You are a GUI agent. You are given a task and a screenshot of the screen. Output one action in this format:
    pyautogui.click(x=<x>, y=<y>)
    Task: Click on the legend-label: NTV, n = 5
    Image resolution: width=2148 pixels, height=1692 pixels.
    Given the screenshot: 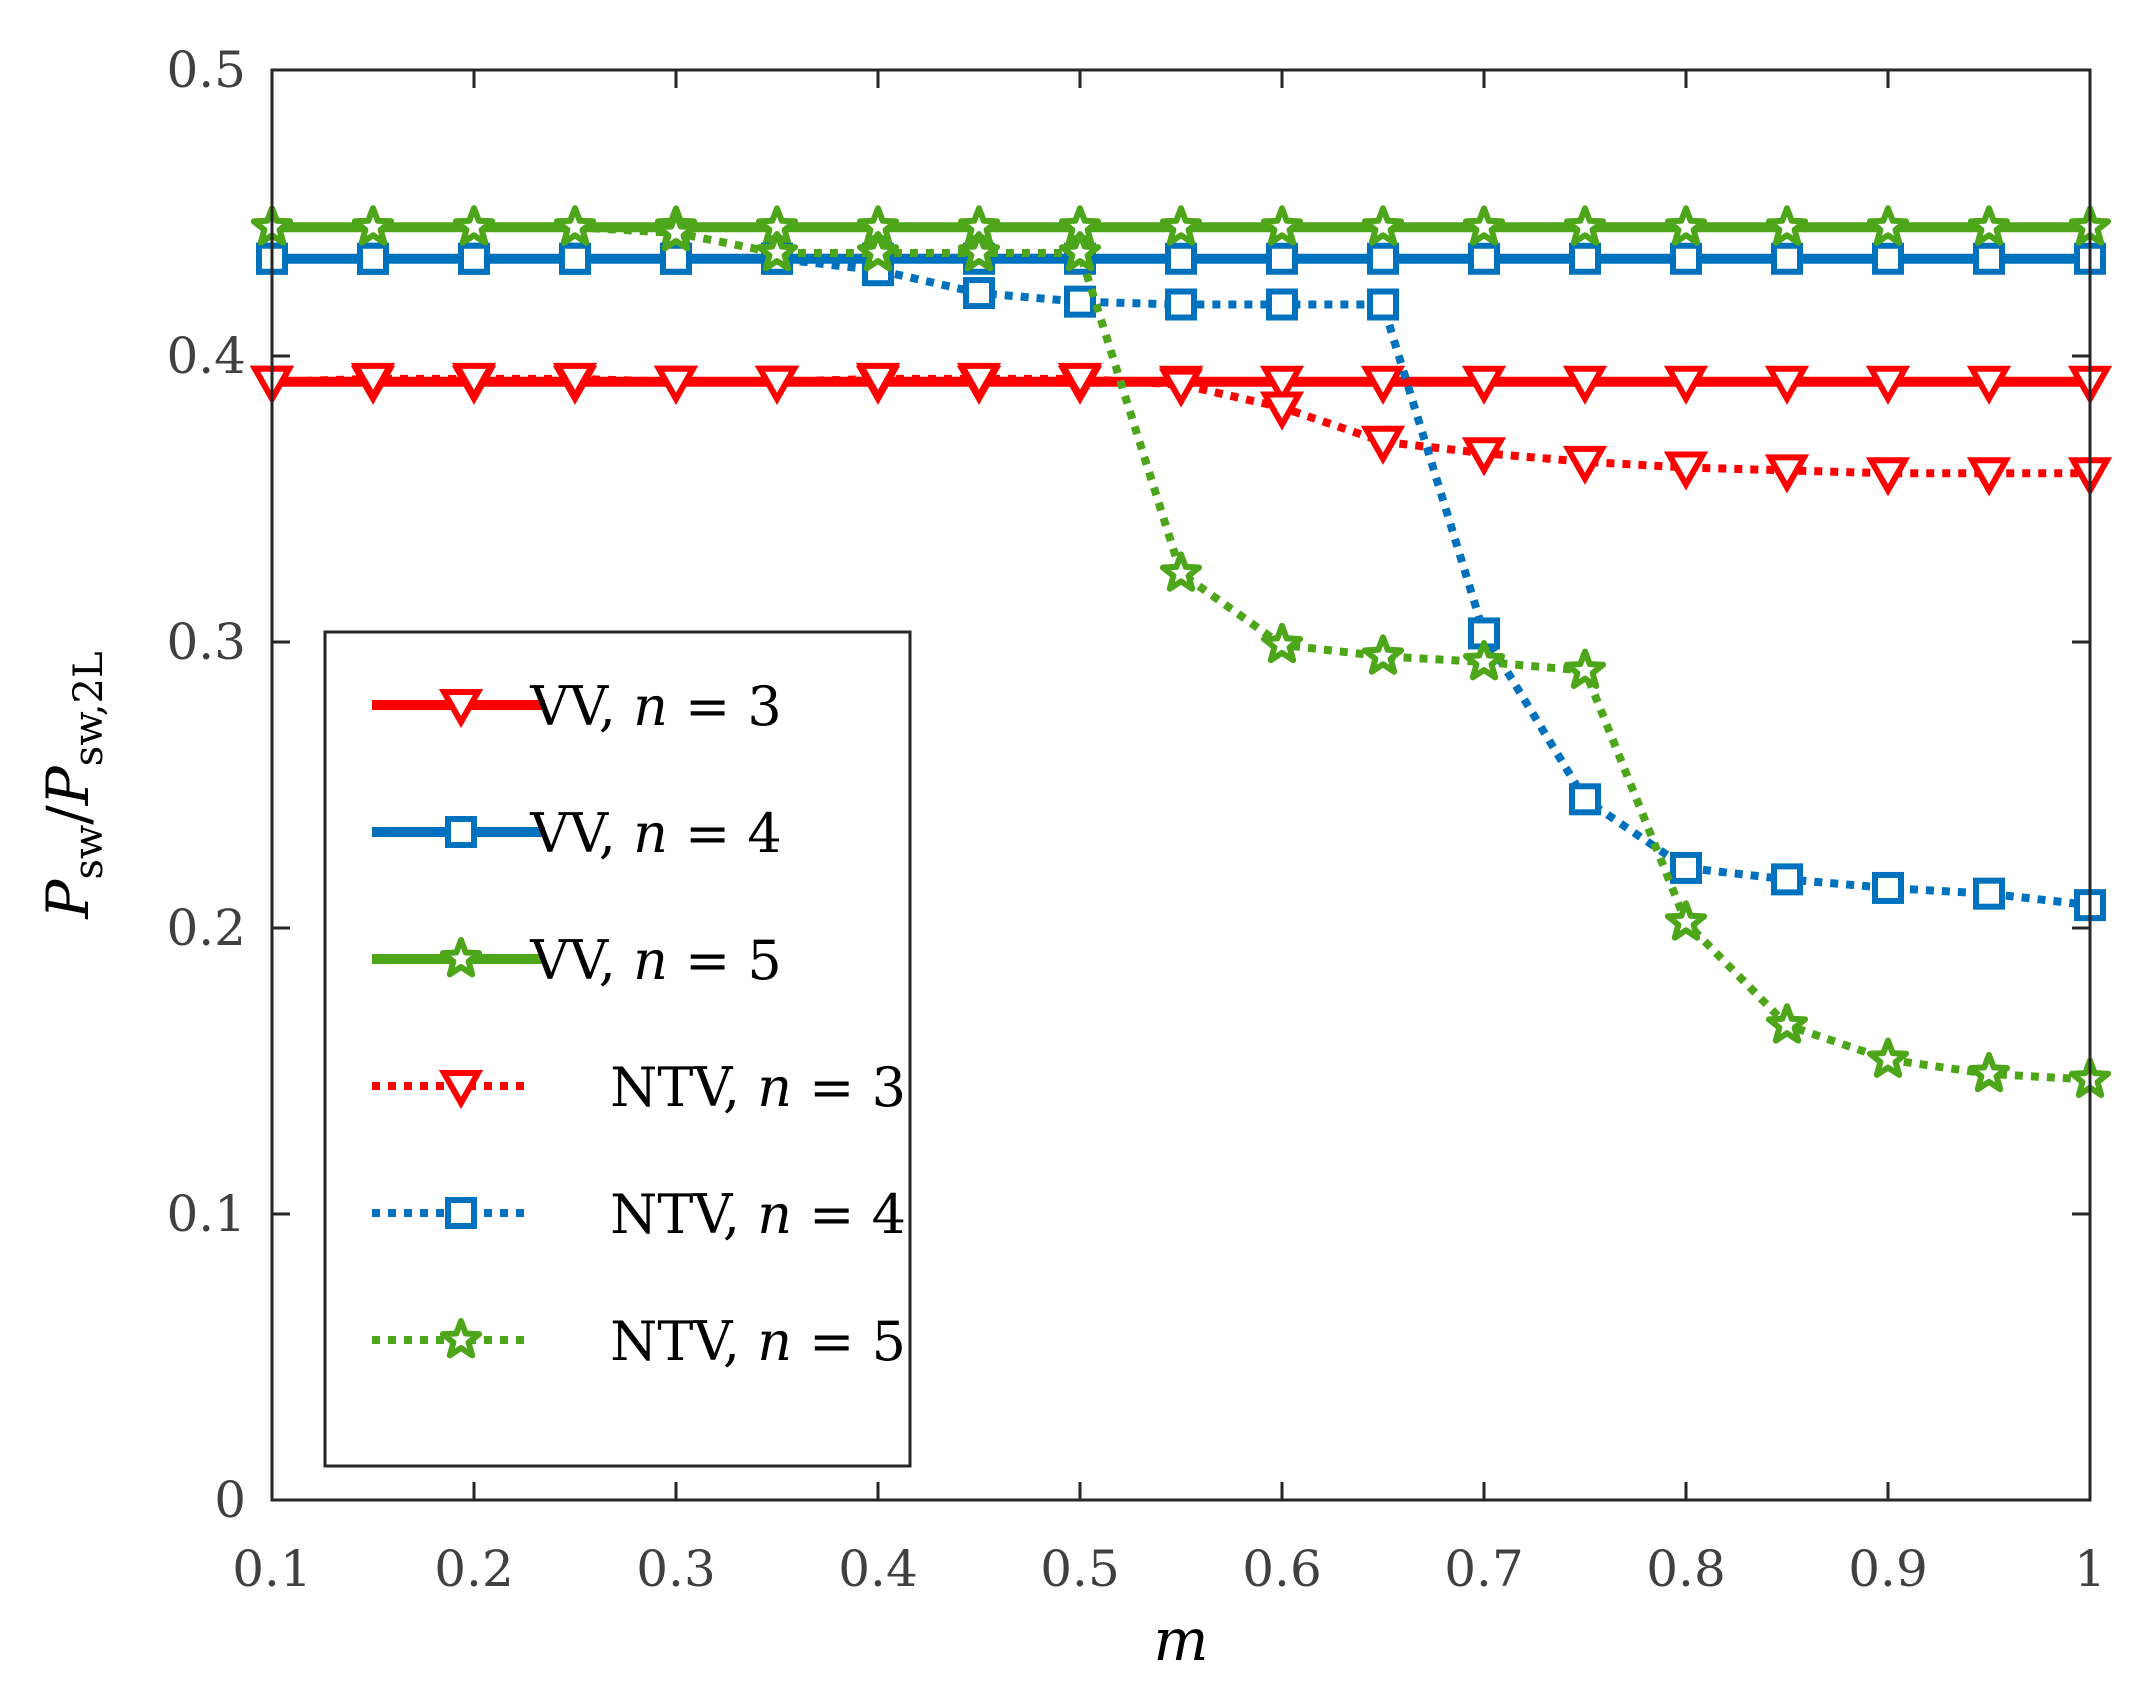 What is the action you would take?
    pyautogui.click(x=758, y=1341)
    